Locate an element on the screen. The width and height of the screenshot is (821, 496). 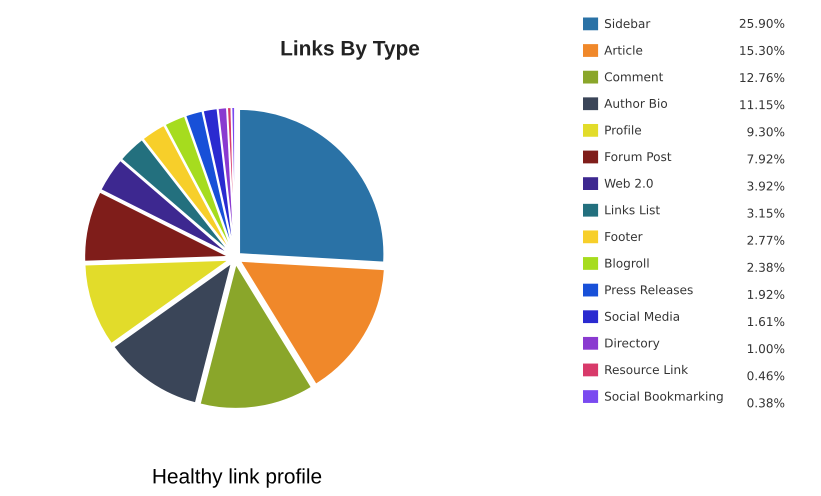
legend-label: Directory is located at coordinates (632, 344).